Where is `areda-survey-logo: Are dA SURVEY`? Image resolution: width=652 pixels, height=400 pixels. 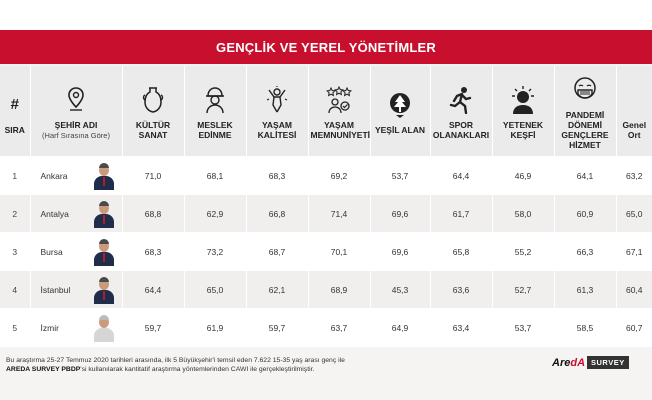 areda-survey-logo: Are dA SURVEY is located at coordinates (590, 362).